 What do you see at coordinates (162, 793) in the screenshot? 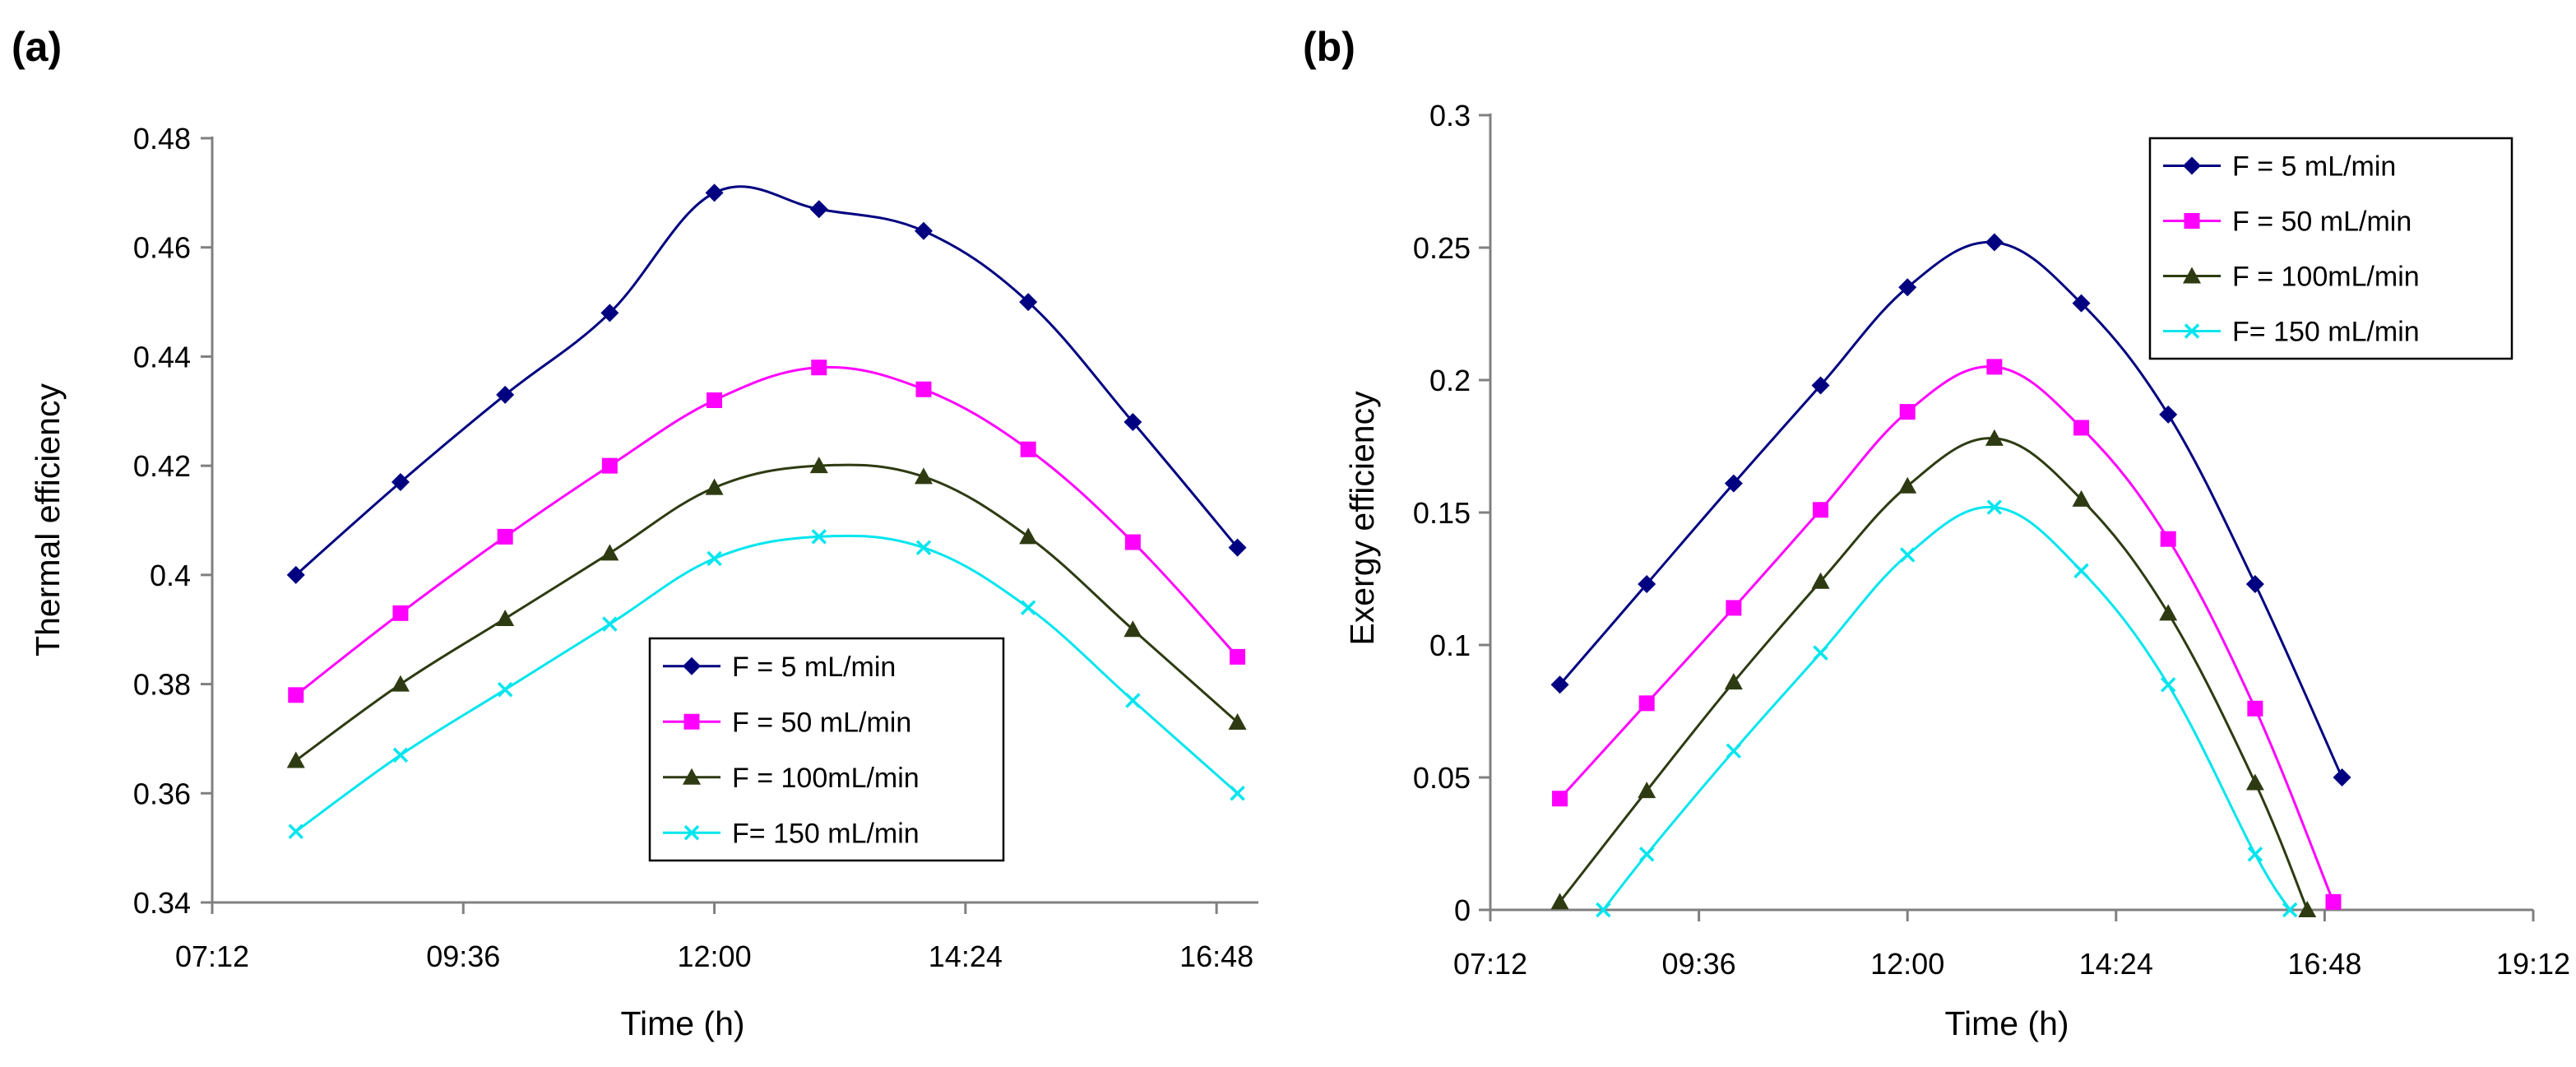
I see `y-tick-label: 0.36` at bounding box center [162, 793].